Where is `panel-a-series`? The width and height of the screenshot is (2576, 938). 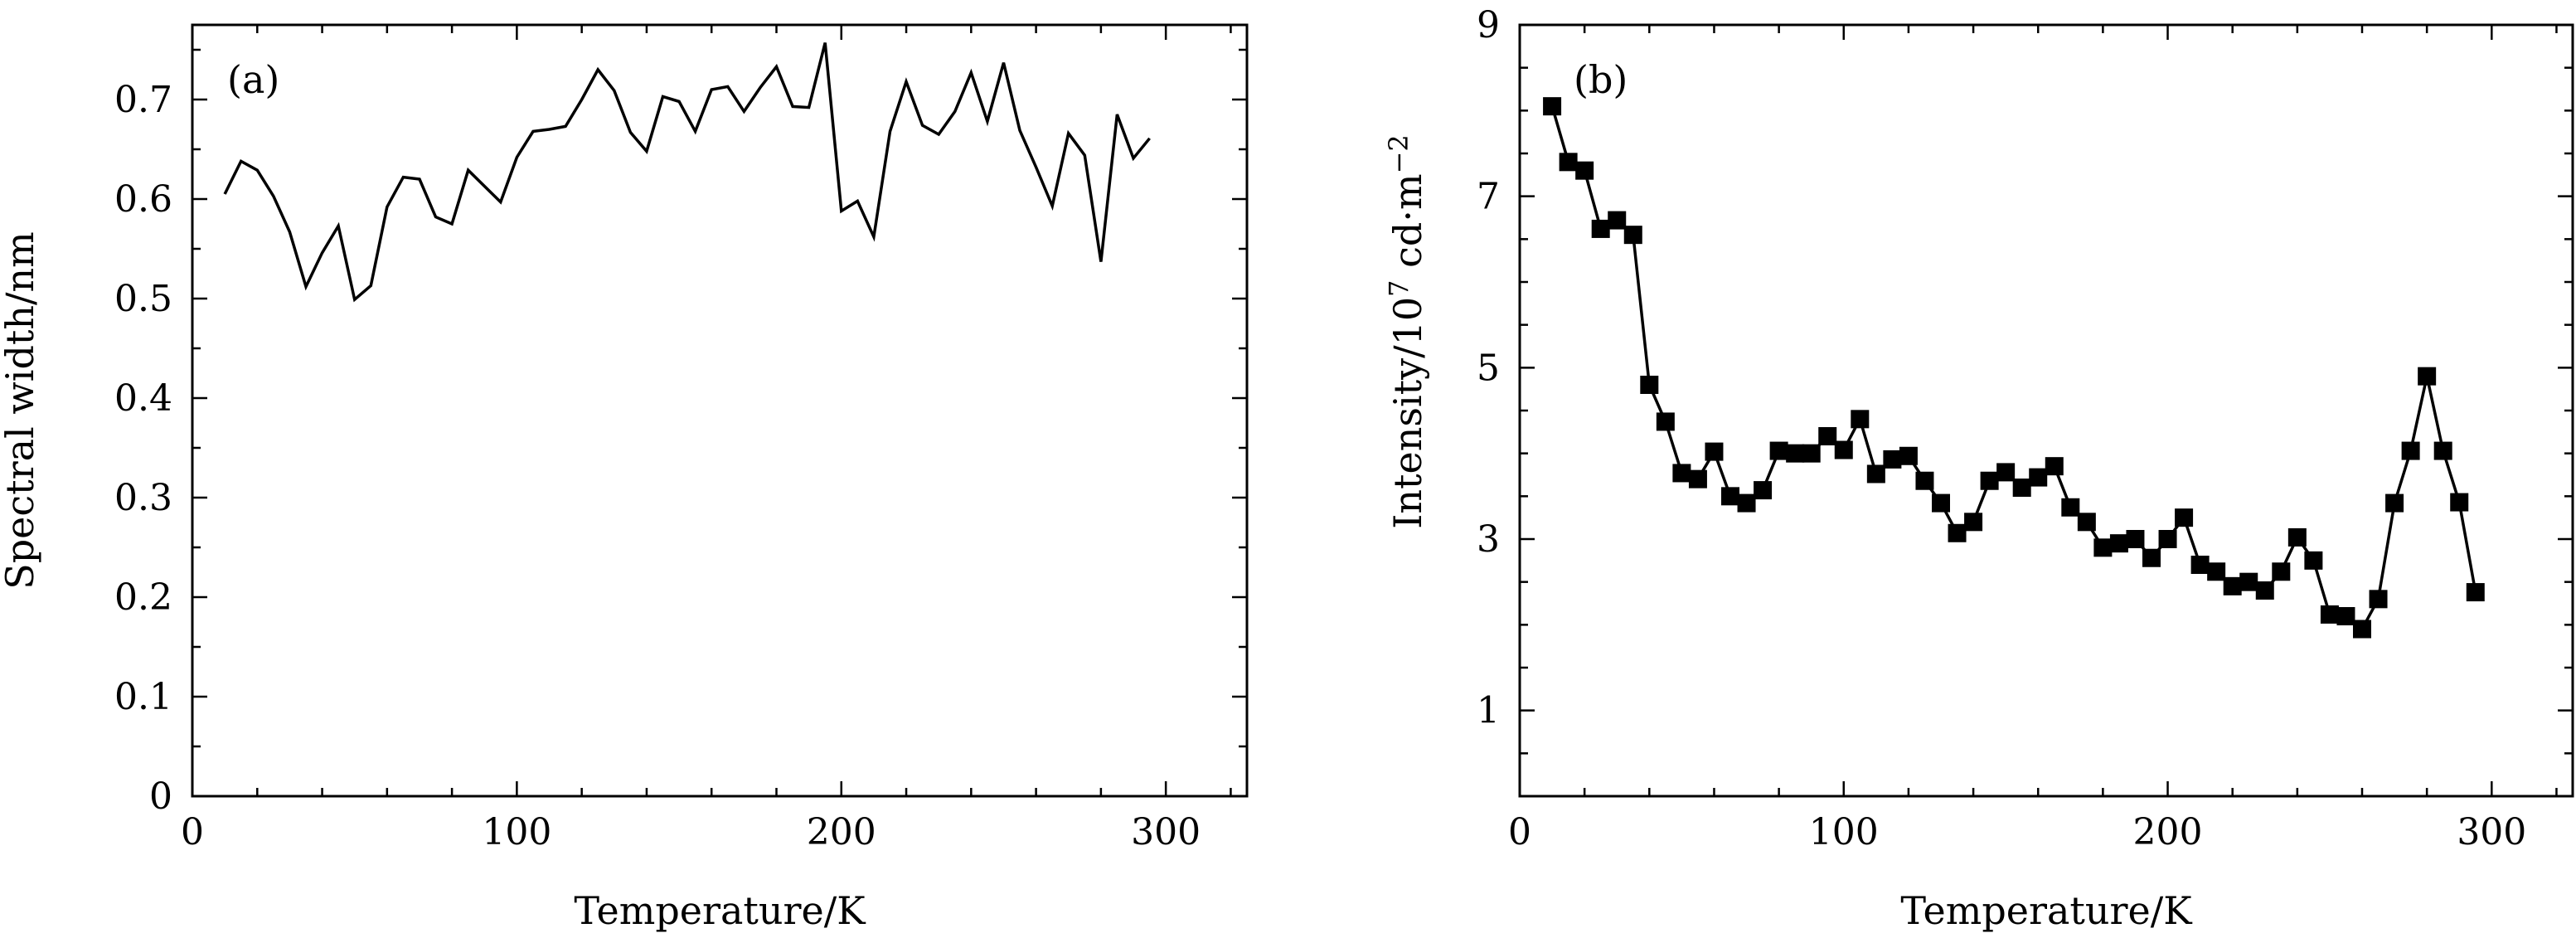
panel-a-series is located at coordinates (687, 172).